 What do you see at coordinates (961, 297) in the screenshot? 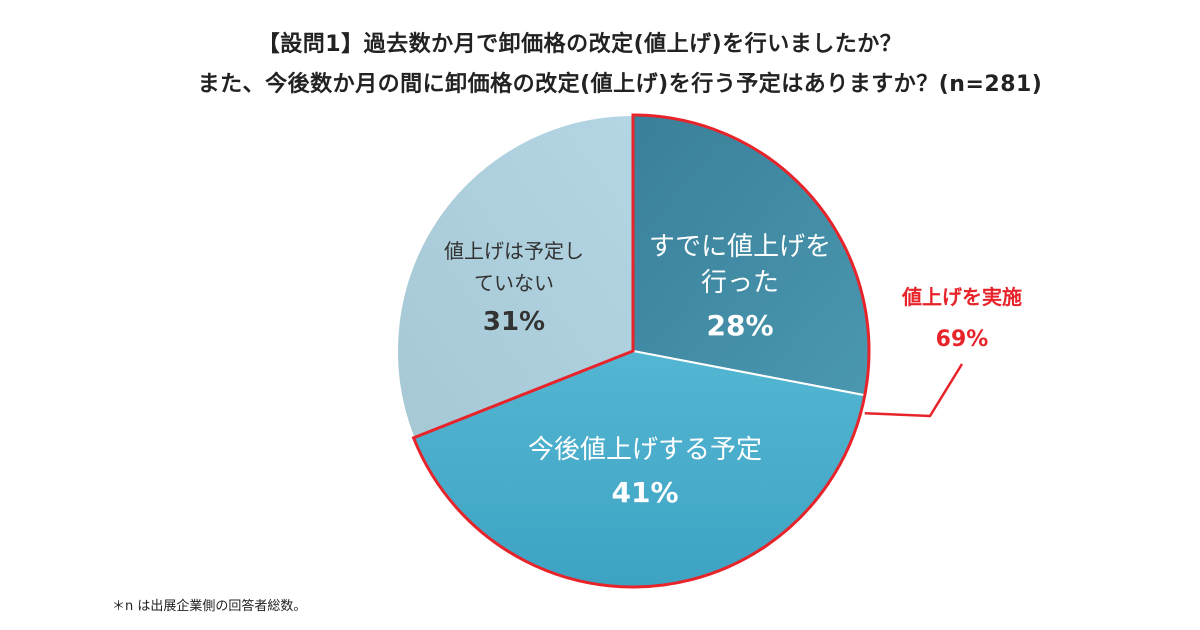
I see `highlight-label: 値上げを実施` at bounding box center [961, 297].